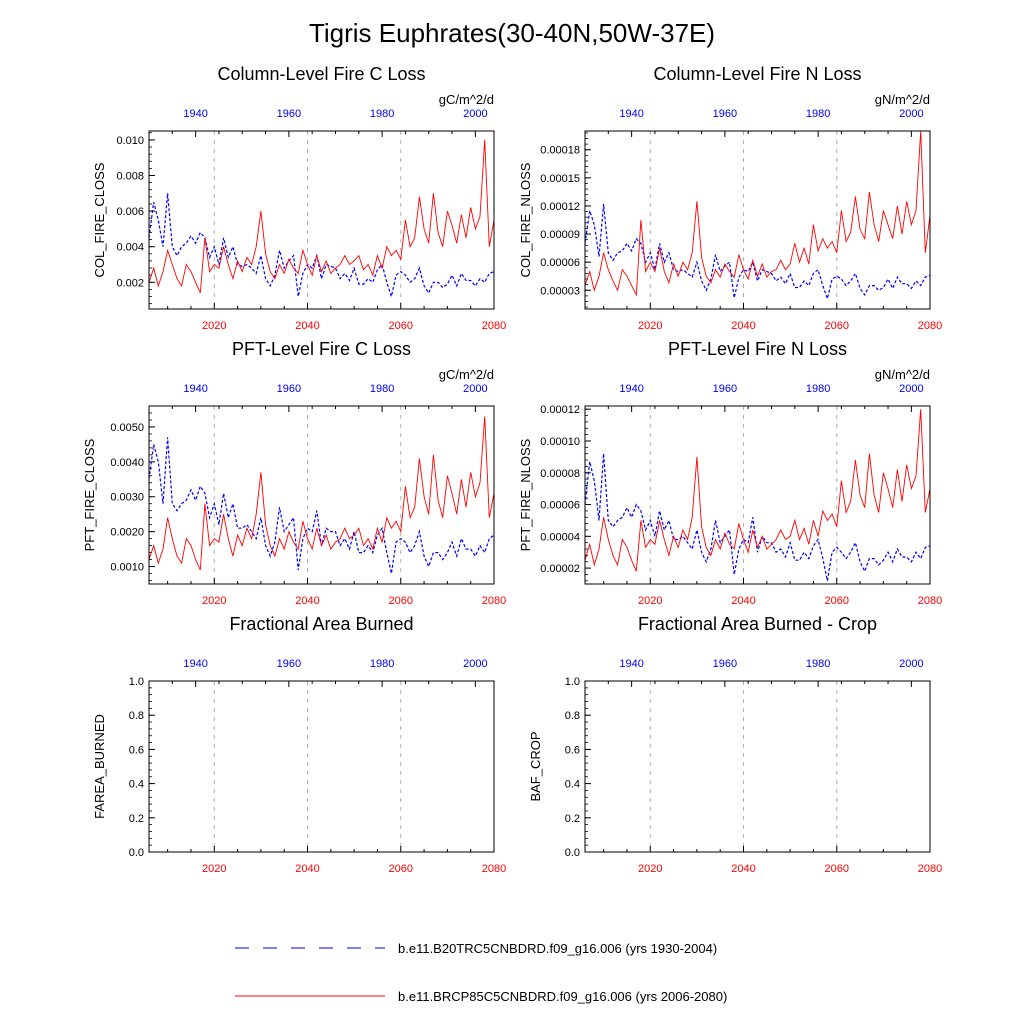  I want to click on y-tick-label: 0.0050, so click(127, 428).